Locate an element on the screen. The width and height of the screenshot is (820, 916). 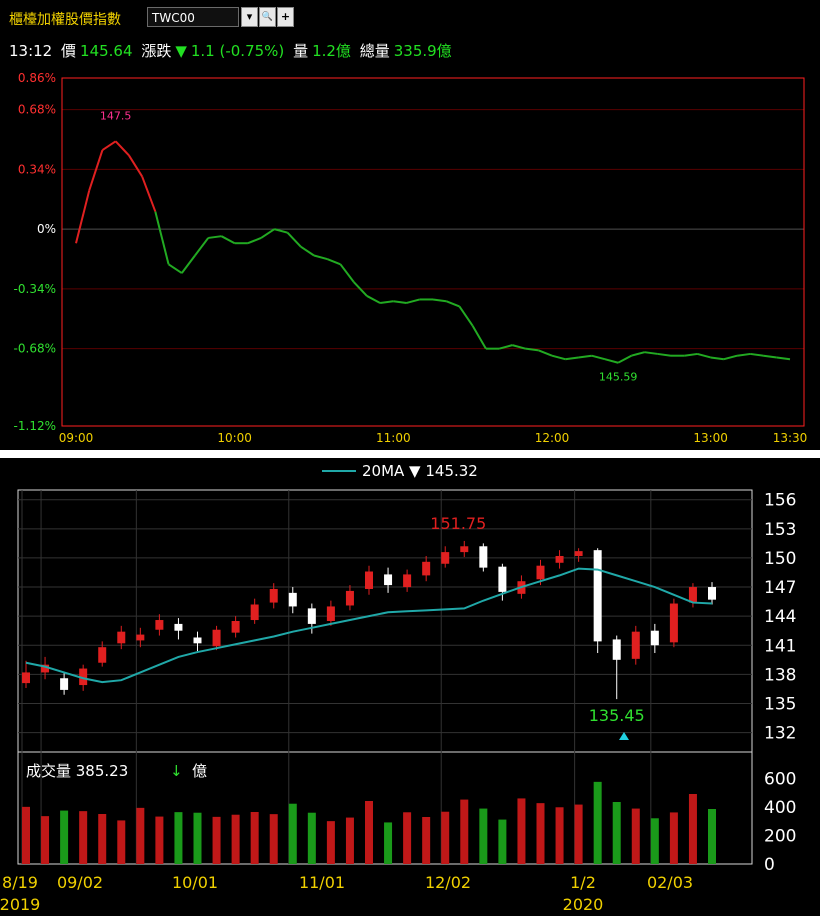
date-tick: 02/03 is located at coordinates (670, 882).